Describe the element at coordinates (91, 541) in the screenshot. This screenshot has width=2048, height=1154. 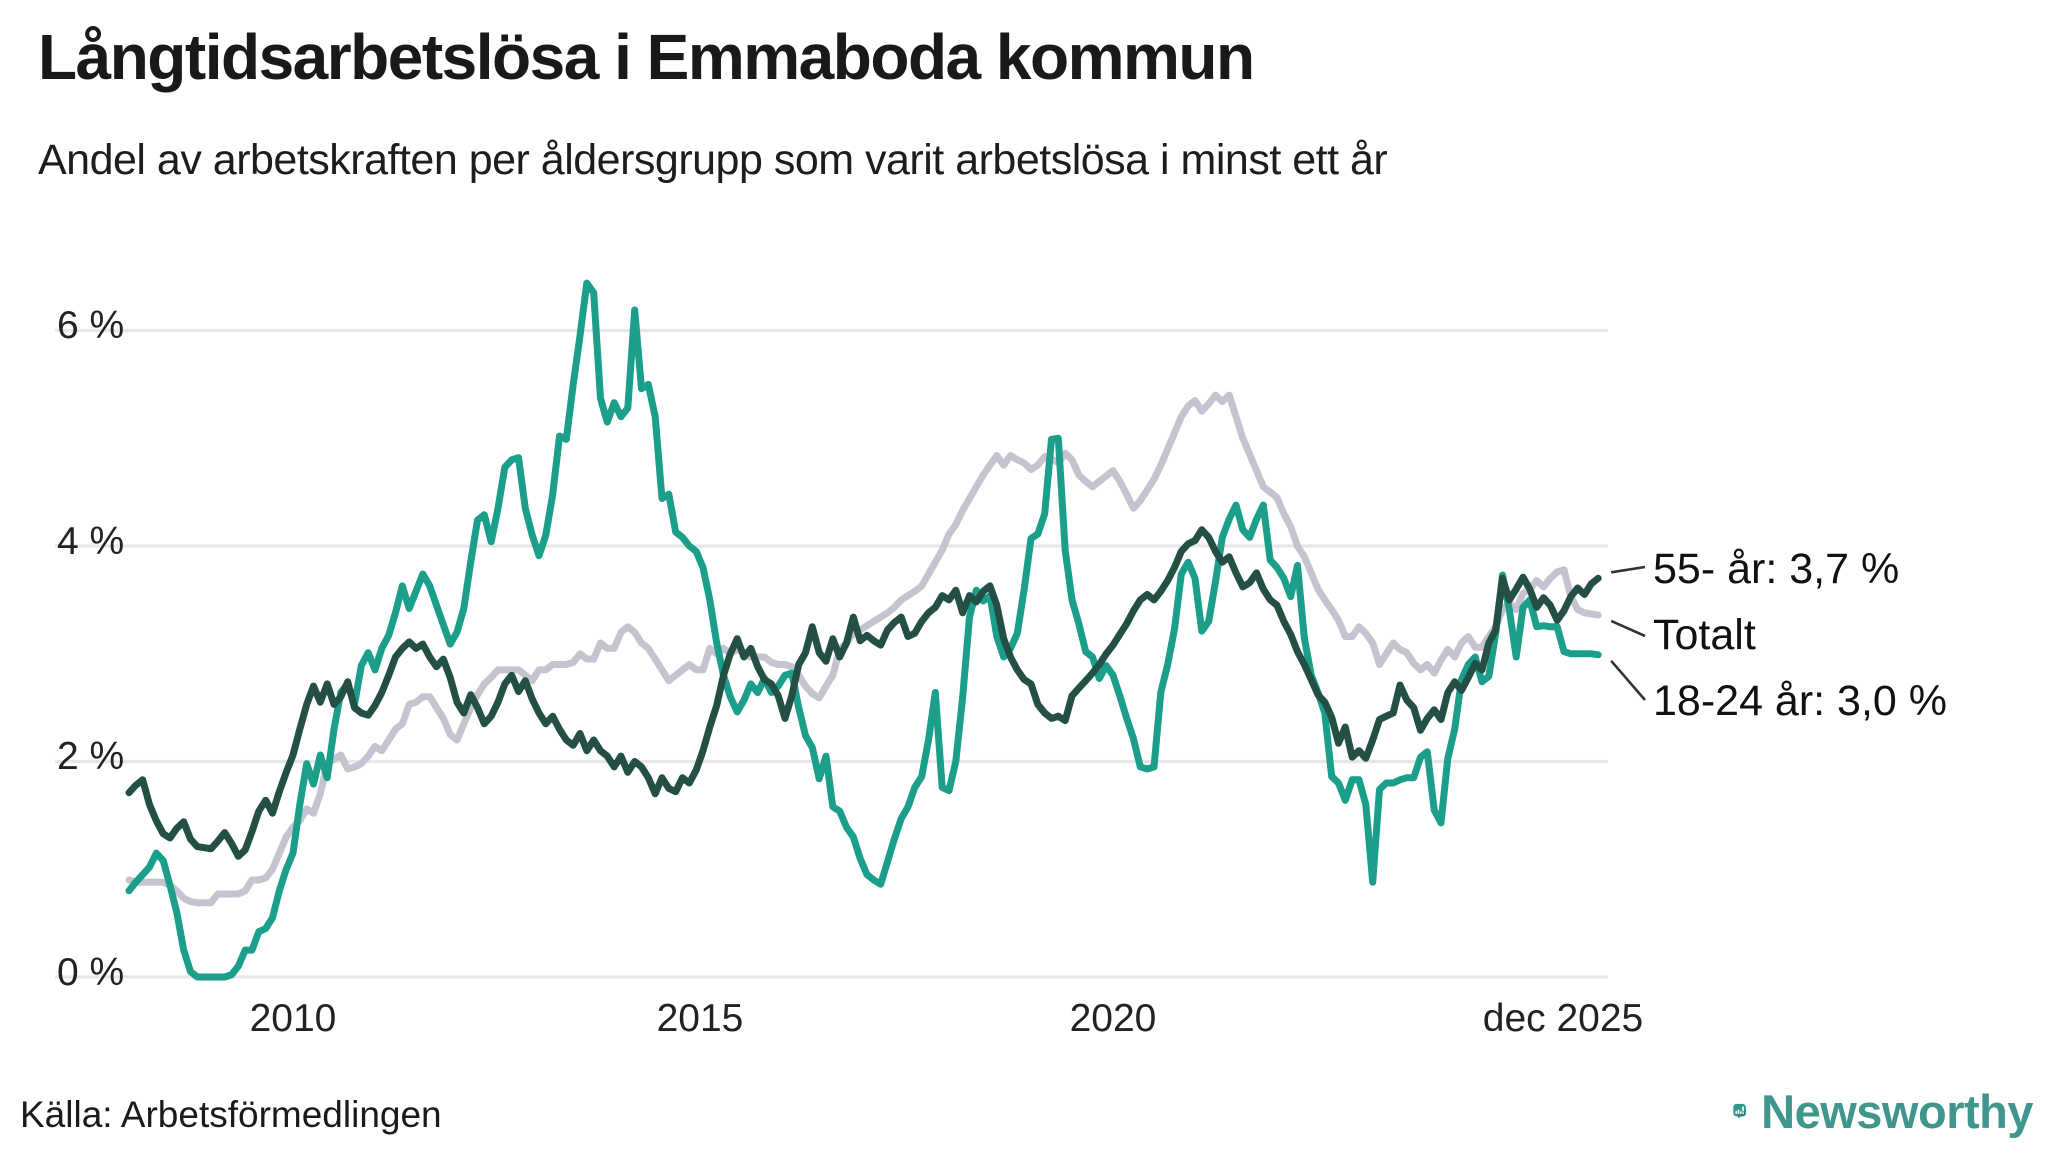
I see `y-axis-tick-4: 4 %` at that location.